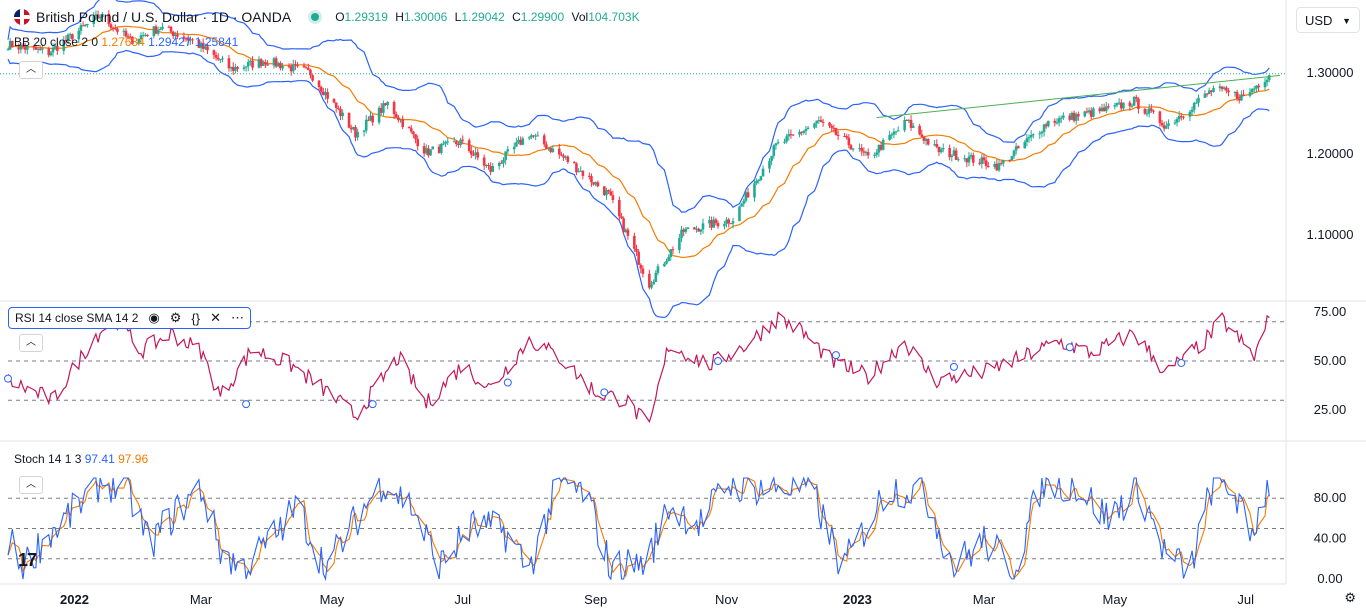 This screenshot has height=611, width=1366. Describe the element at coordinates (154, 317) in the screenshot. I see `eye-icon: ◉` at that location.